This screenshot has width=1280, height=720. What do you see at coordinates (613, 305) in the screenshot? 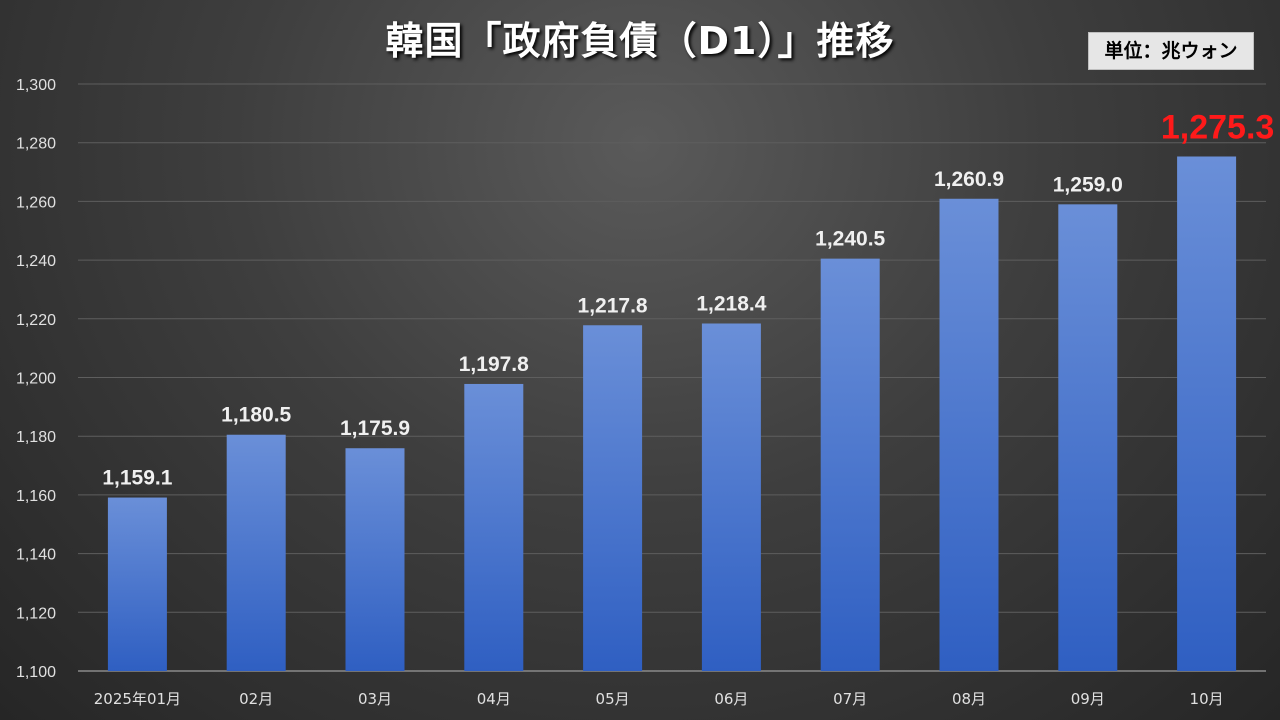
I see `data-label: 1,217.8` at bounding box center [613, 305].